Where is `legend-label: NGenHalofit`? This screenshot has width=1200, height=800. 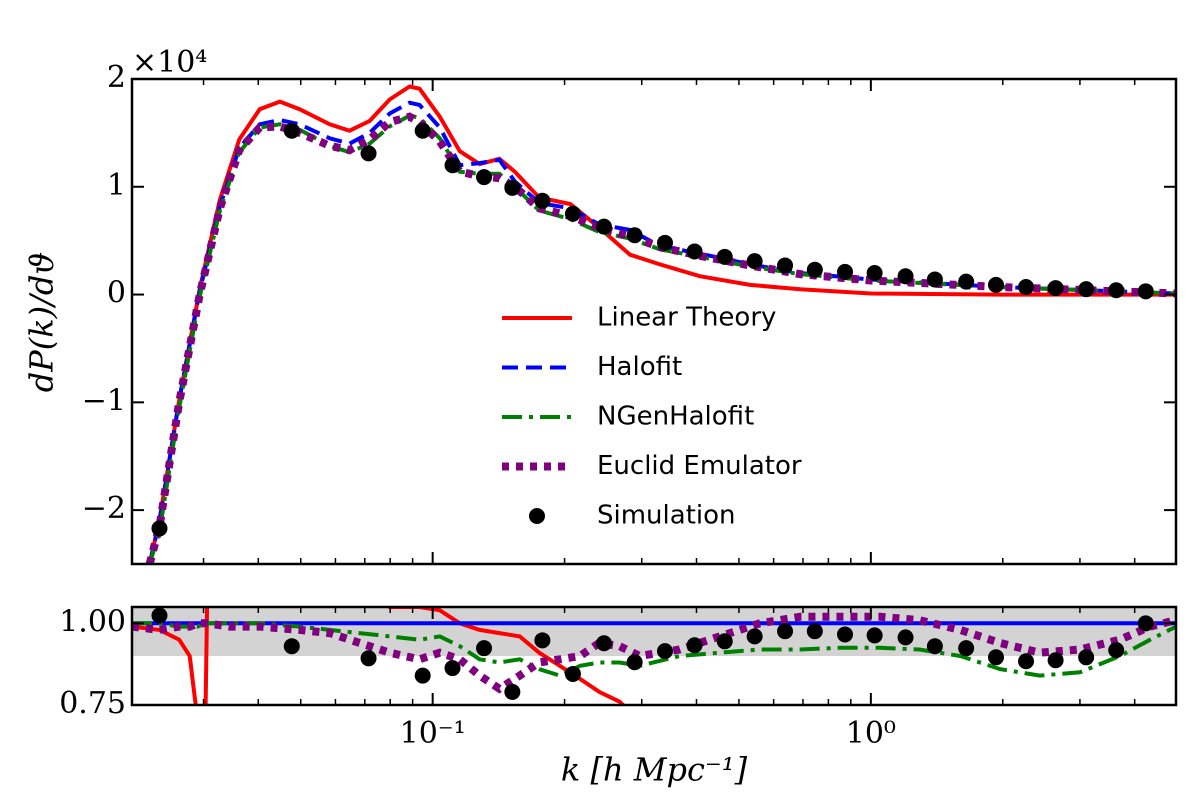
legend-label: NGenHalofit is located at coordinates (675, 417).